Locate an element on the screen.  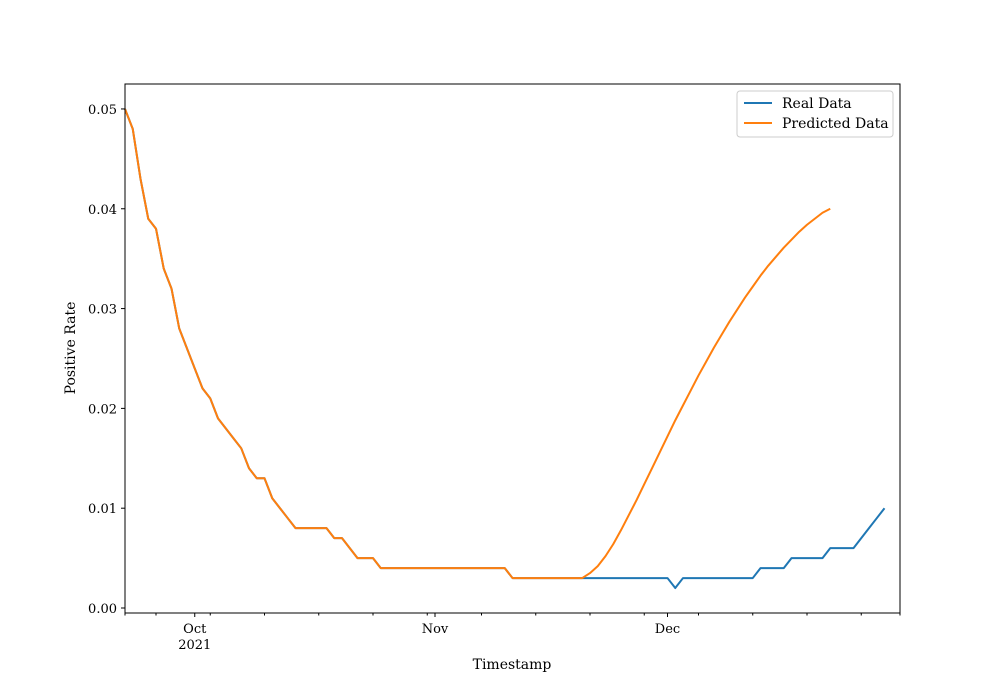
x-tick-label: Oct is located at coordinates (195, 629).